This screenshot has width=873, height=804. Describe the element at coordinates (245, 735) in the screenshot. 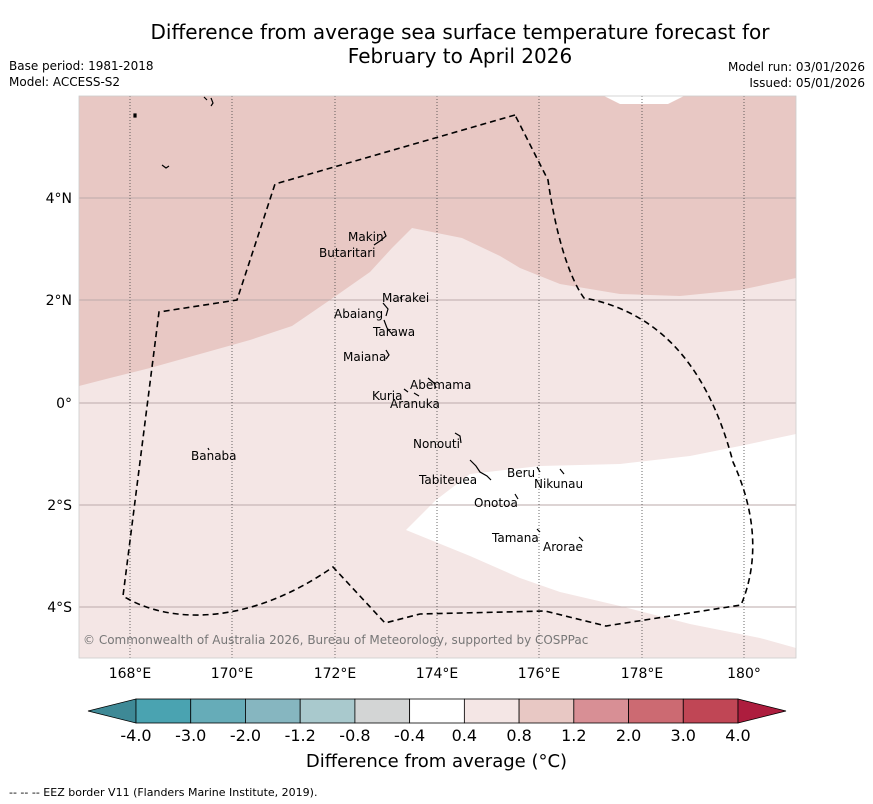

I see `colorbar-tick-label: -2.0` at that location.